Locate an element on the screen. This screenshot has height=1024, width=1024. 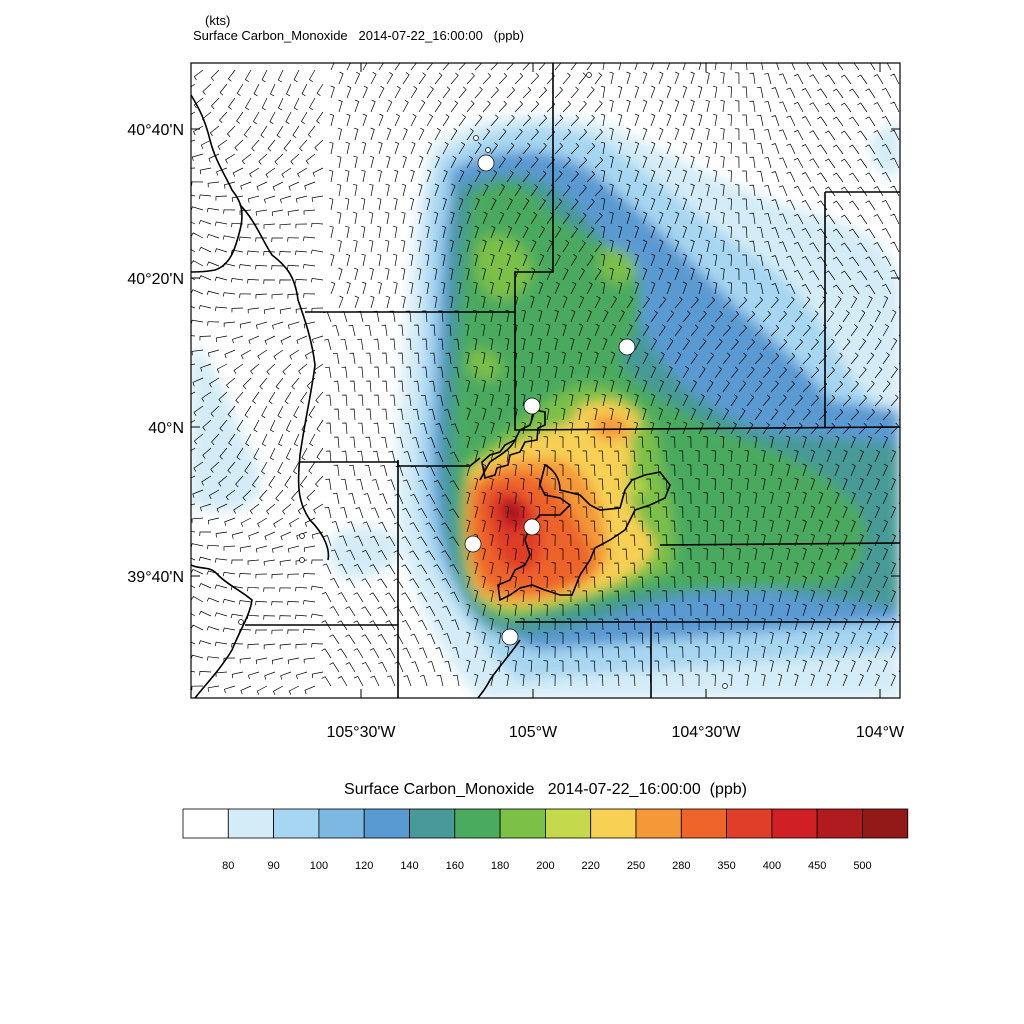
y-tick-label: 40°40'N is located at coordinates (155, 130).